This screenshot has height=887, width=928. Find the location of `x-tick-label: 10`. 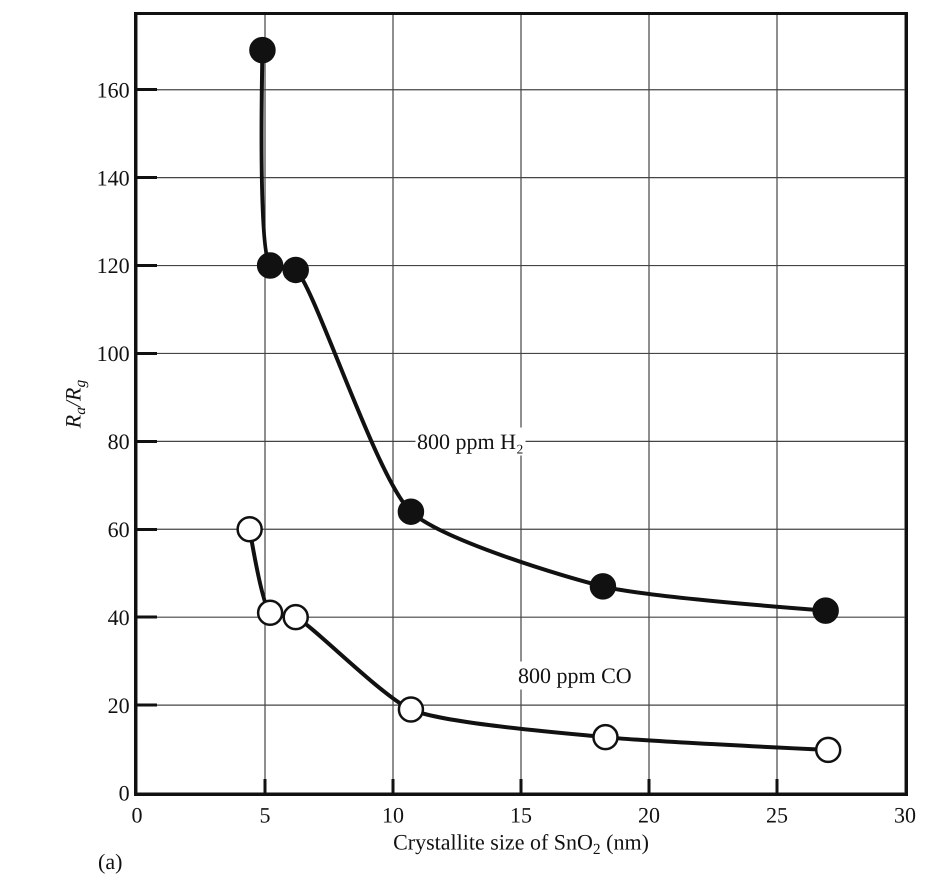

x-tick-label: 10 is located at coordinates (393, 815).